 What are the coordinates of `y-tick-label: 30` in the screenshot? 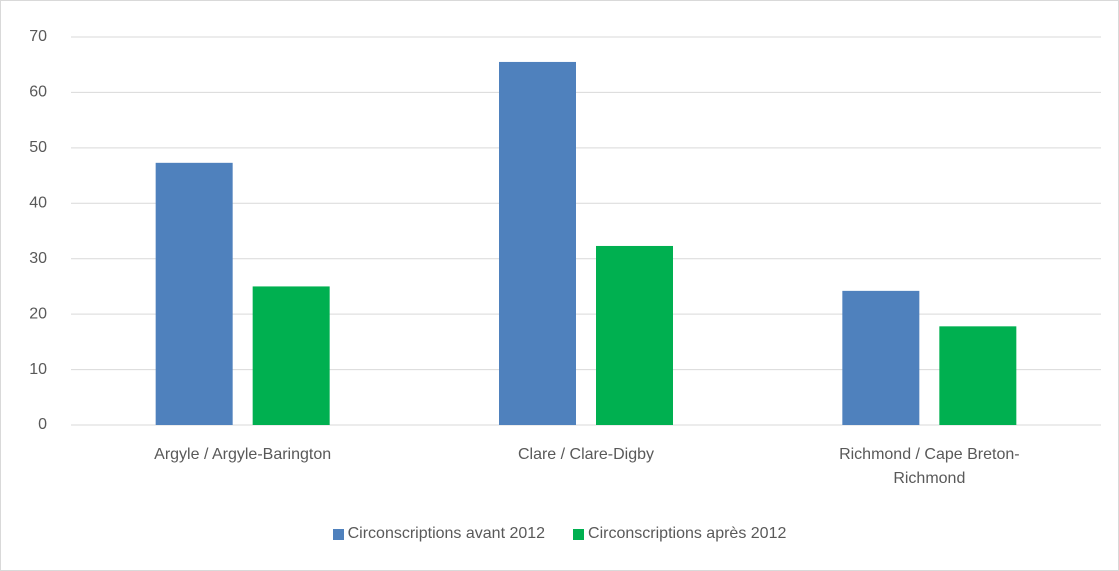 It's located at (38, 258).